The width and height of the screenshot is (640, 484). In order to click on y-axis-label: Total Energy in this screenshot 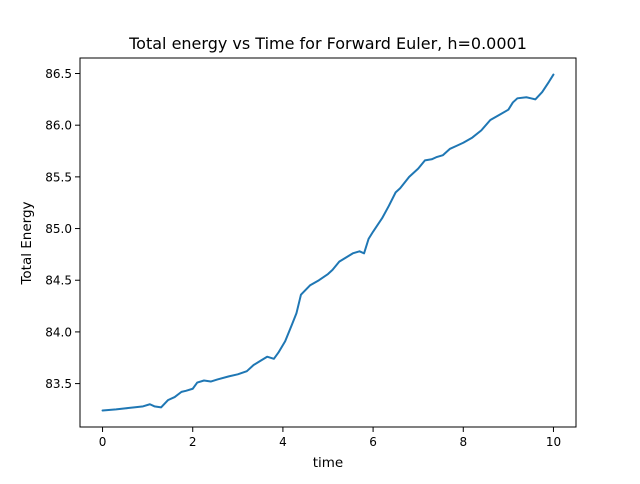, I will do `click(27, 243)`.